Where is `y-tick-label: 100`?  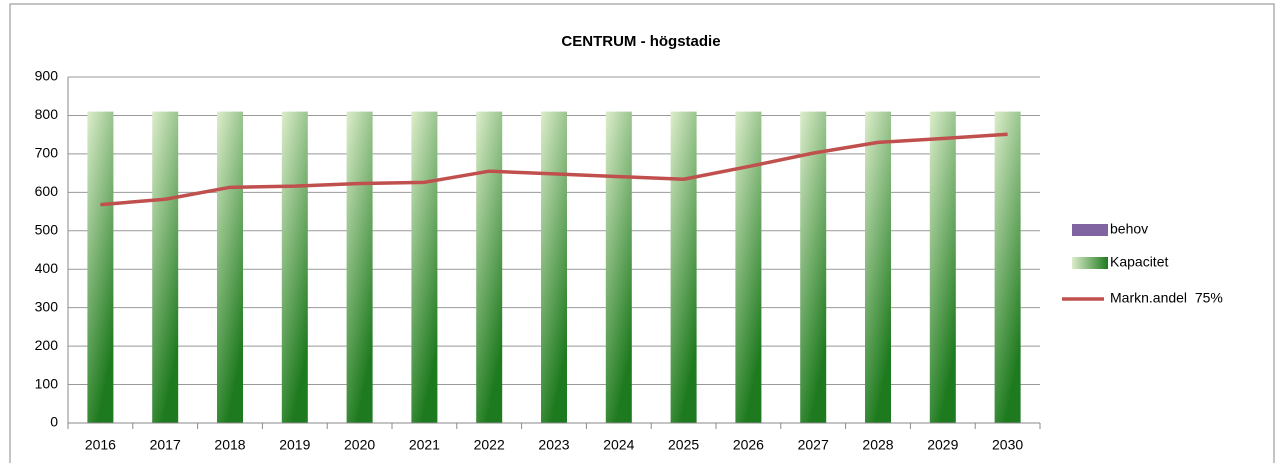
y-tick-label: 100 is located at coordinates (47, 383).